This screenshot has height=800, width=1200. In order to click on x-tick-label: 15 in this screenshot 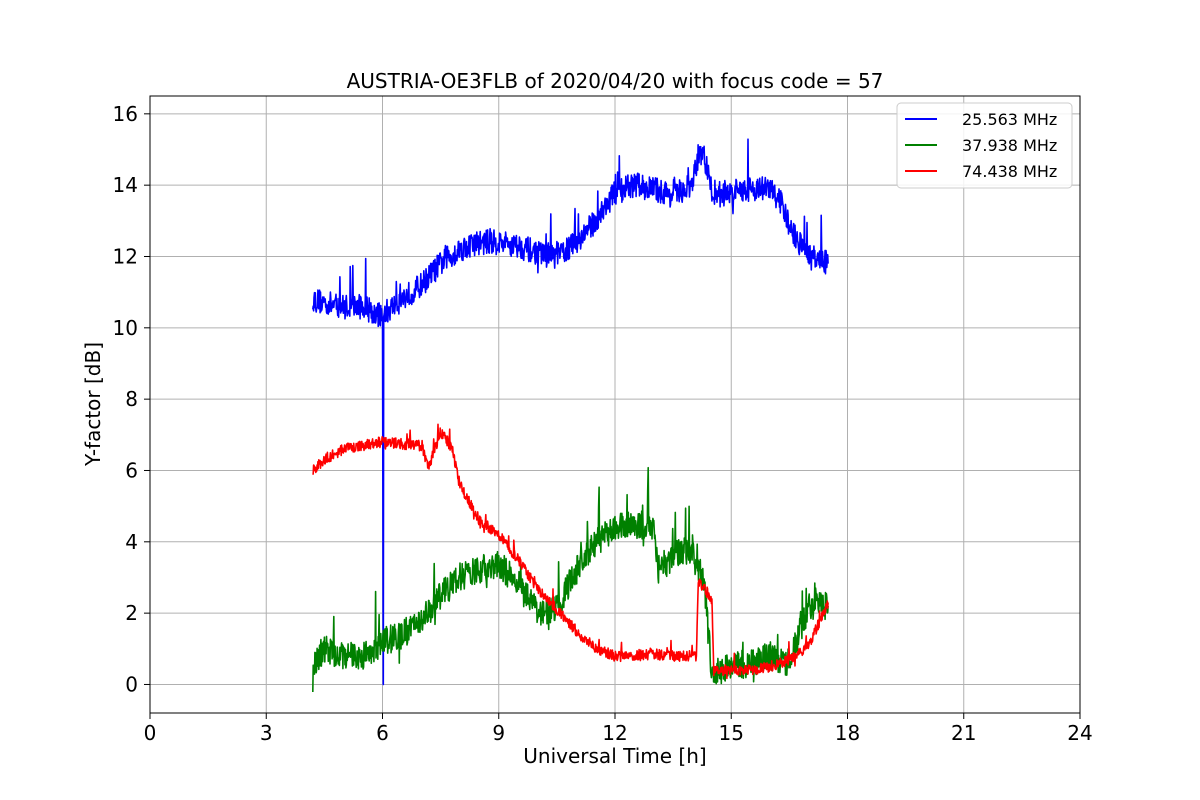, I will do `click(731, 733)`.